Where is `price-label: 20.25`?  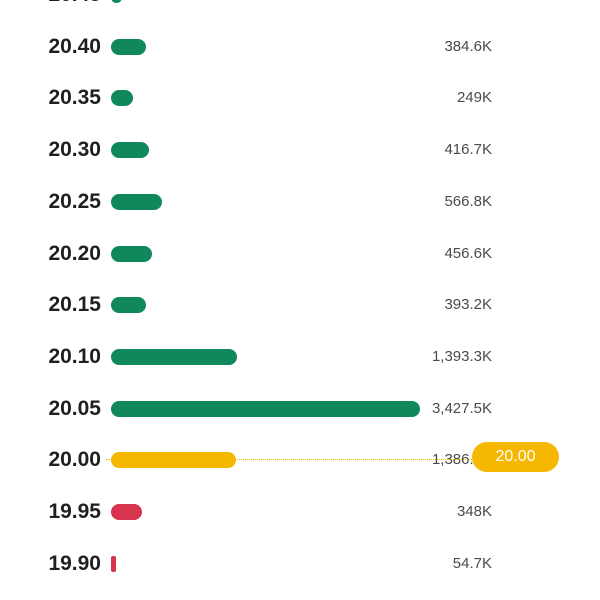
price-label: 20.25 is located at coordinates (74, 201).